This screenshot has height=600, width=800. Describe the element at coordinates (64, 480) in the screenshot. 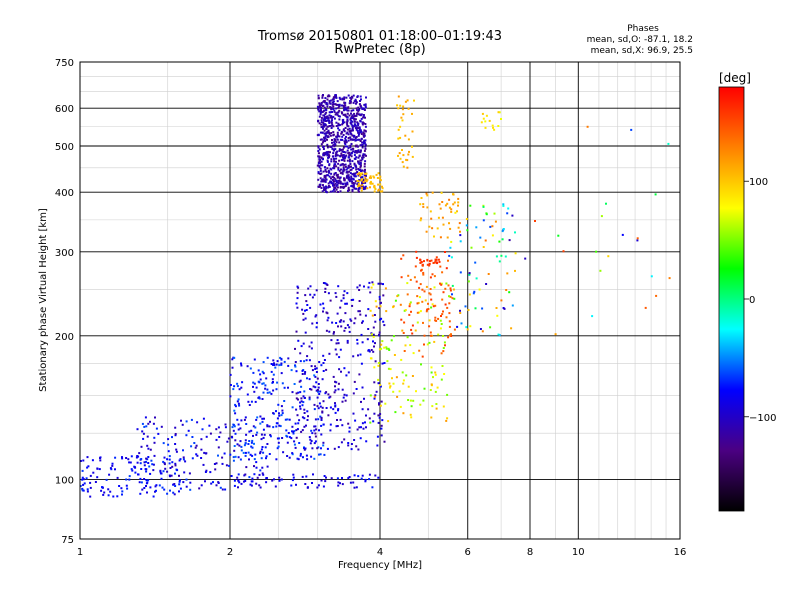

I see `y-tick-label: 100` at that location.